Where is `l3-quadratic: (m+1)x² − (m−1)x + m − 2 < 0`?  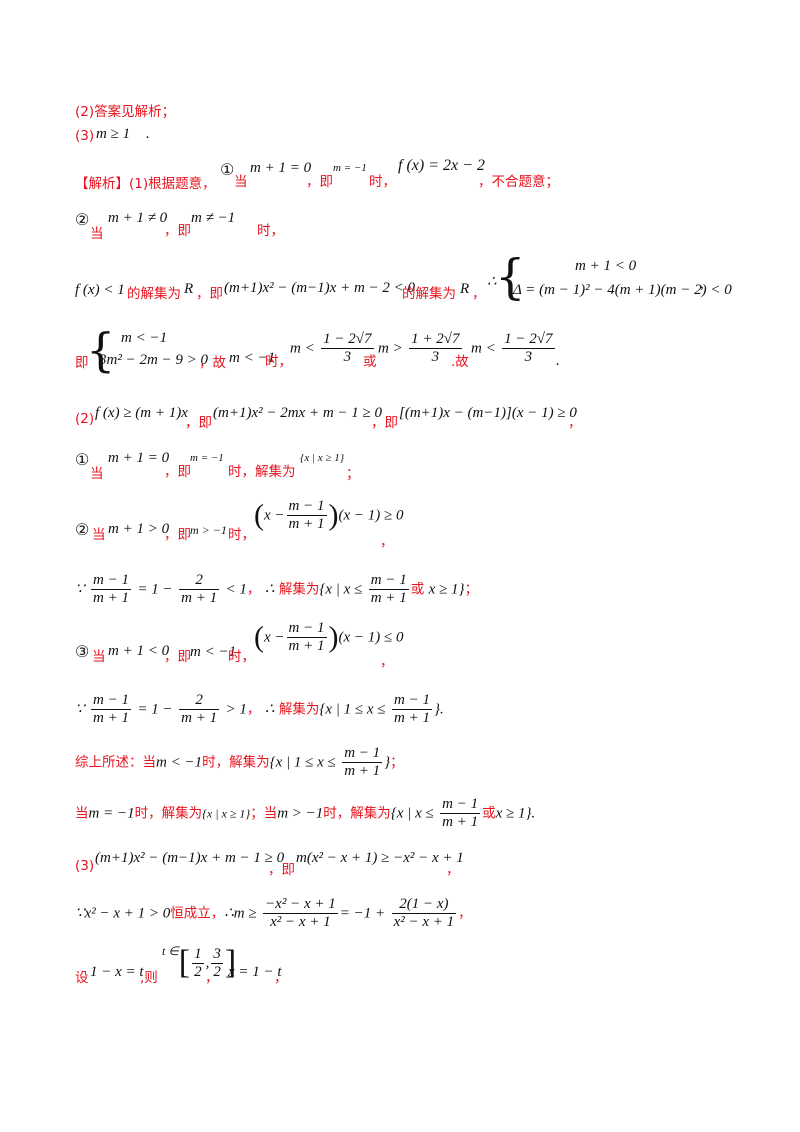
l3-quadratic: (m+1)x² − (m−1)x + m − 2 < 0 is located at coordinates (320, 288).